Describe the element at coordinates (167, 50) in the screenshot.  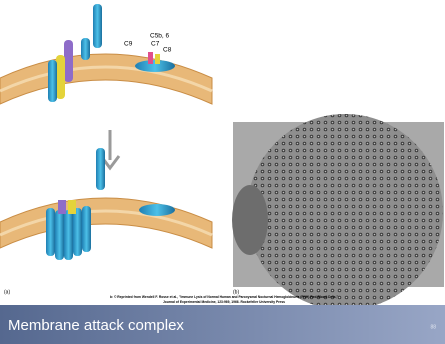
I see `label: C8` at that location.